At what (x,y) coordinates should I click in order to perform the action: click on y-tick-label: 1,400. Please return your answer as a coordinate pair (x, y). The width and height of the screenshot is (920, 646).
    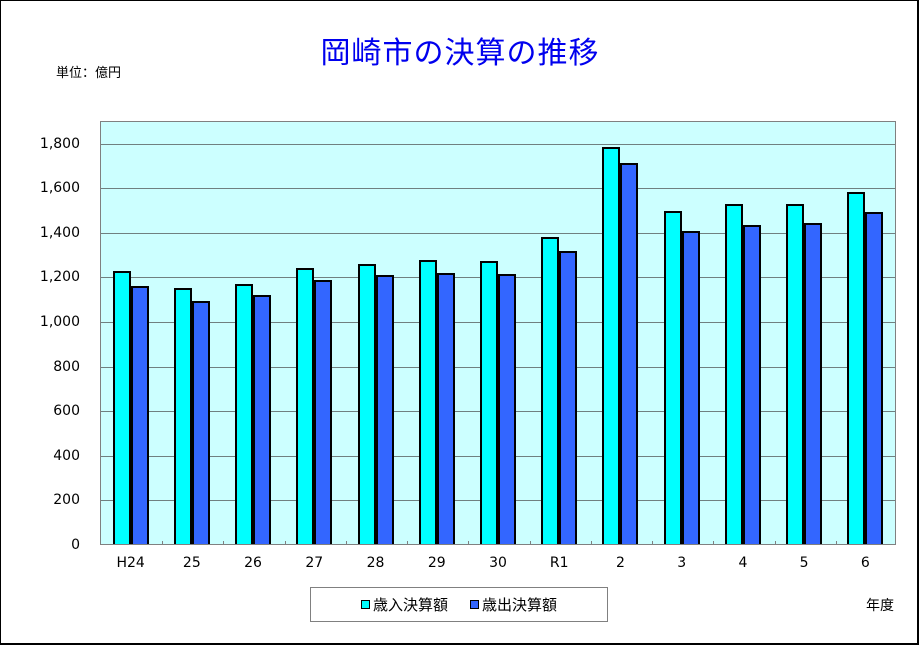
    Looking at the image, I should click on (59, 232).